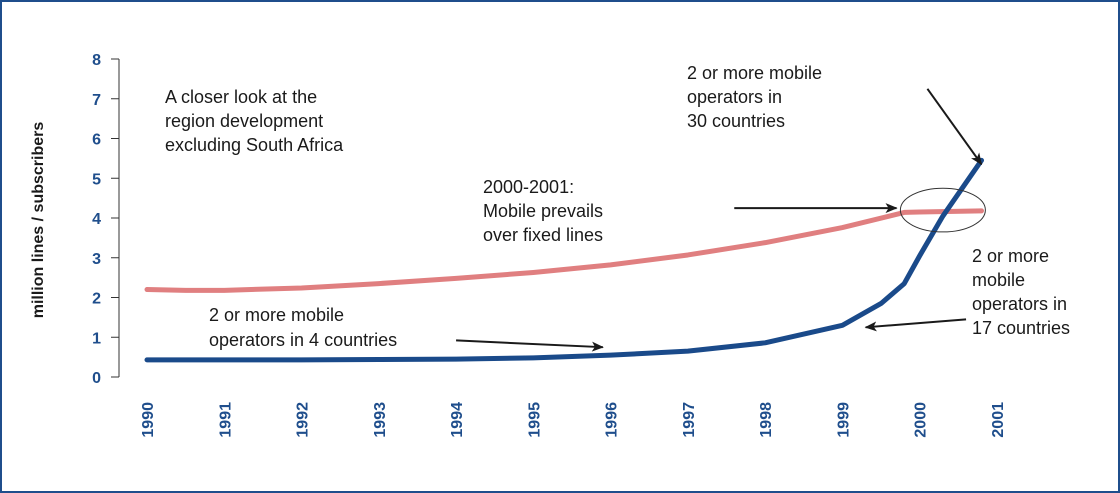  What do you see at coordinates (534, 420) in the screenshot?
I see `x-tick-label: 1995` at bounding box center [534, 420].